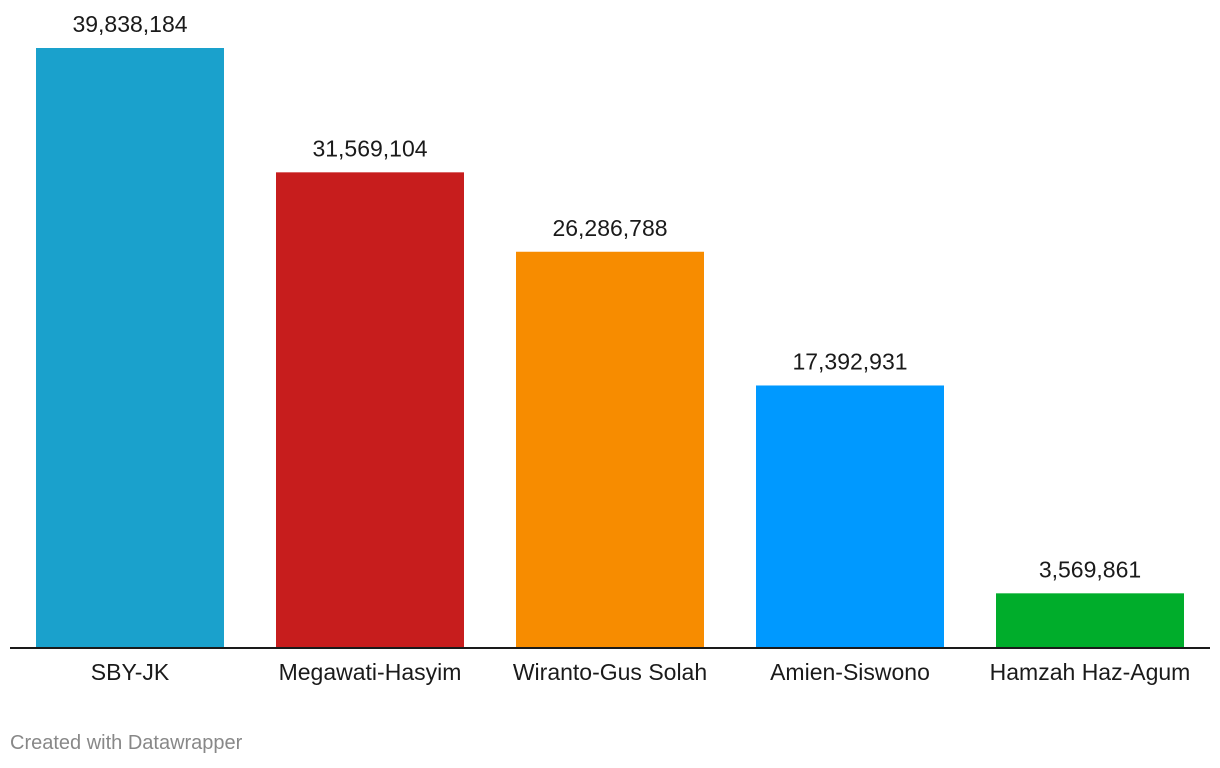 The height and width of the screenshot is (768, 1220). What do you see at coordinates (126, 743) in the screenshot?
I see `datawrapper-credit: Created with Datawrapper` at bounding box center [126, 743].